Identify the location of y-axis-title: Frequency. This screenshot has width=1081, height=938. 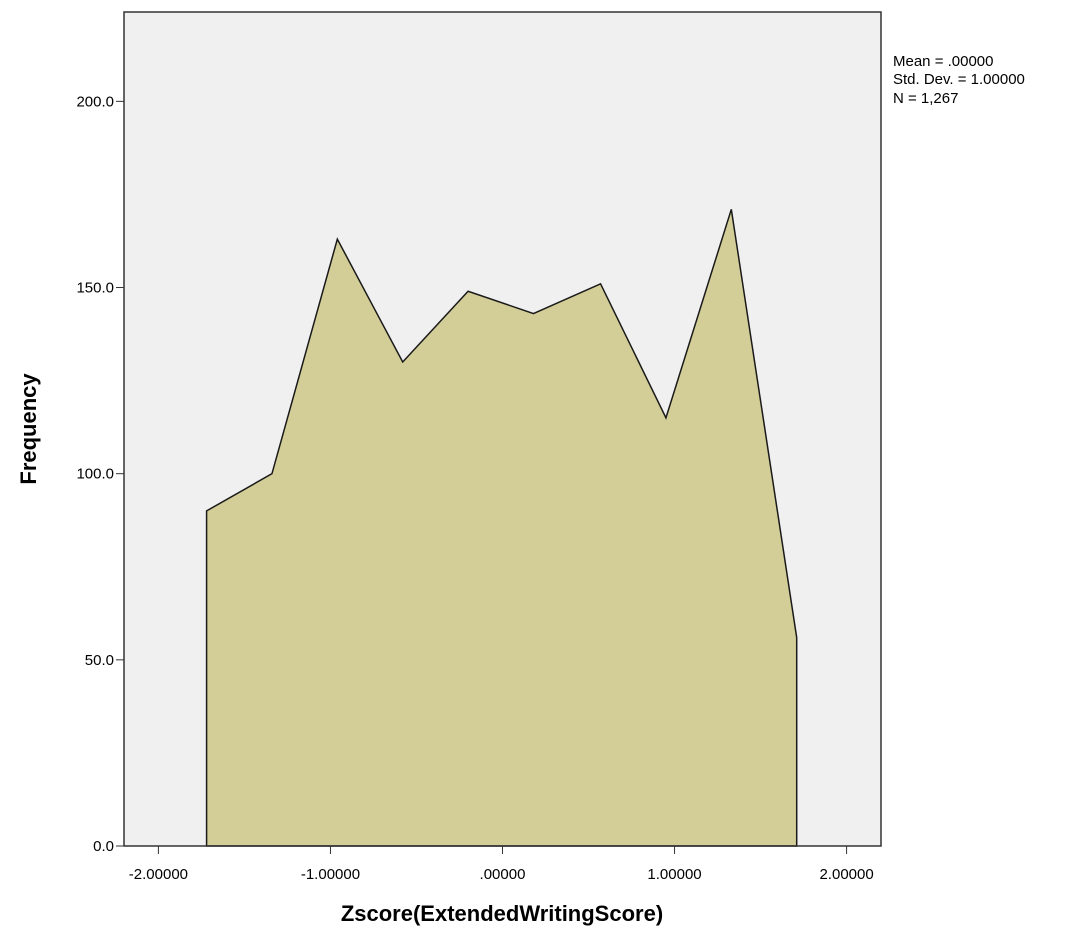
(28, 429).